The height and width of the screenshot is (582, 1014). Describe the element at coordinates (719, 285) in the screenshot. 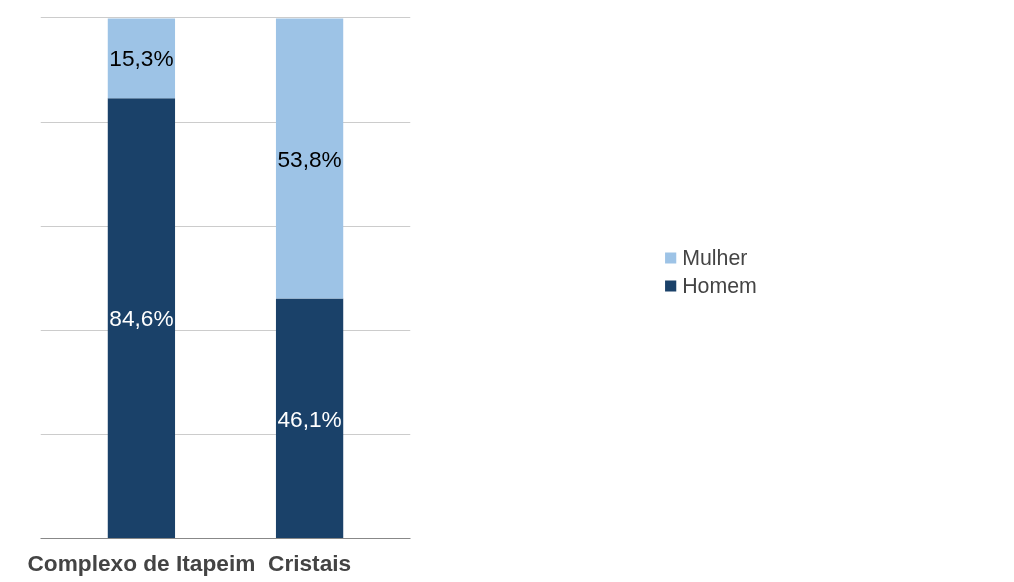

I see `legend-label: Homem` at that location.